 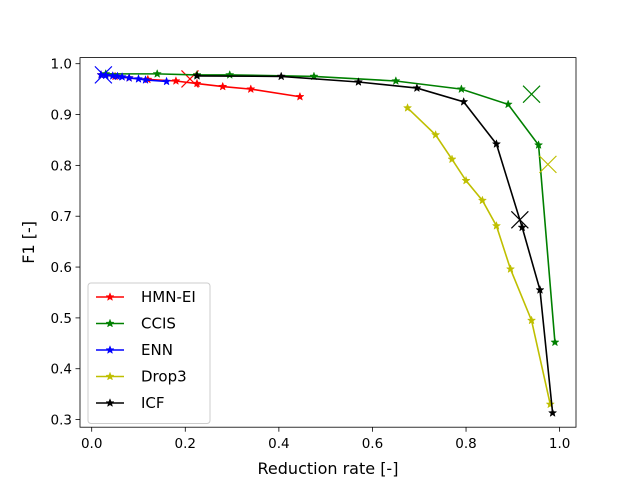 What do you see at coordinates (136, 324) in the screenshot?
I see `legend-entry-ccis: CCIS` at bounding box center [136, 324].